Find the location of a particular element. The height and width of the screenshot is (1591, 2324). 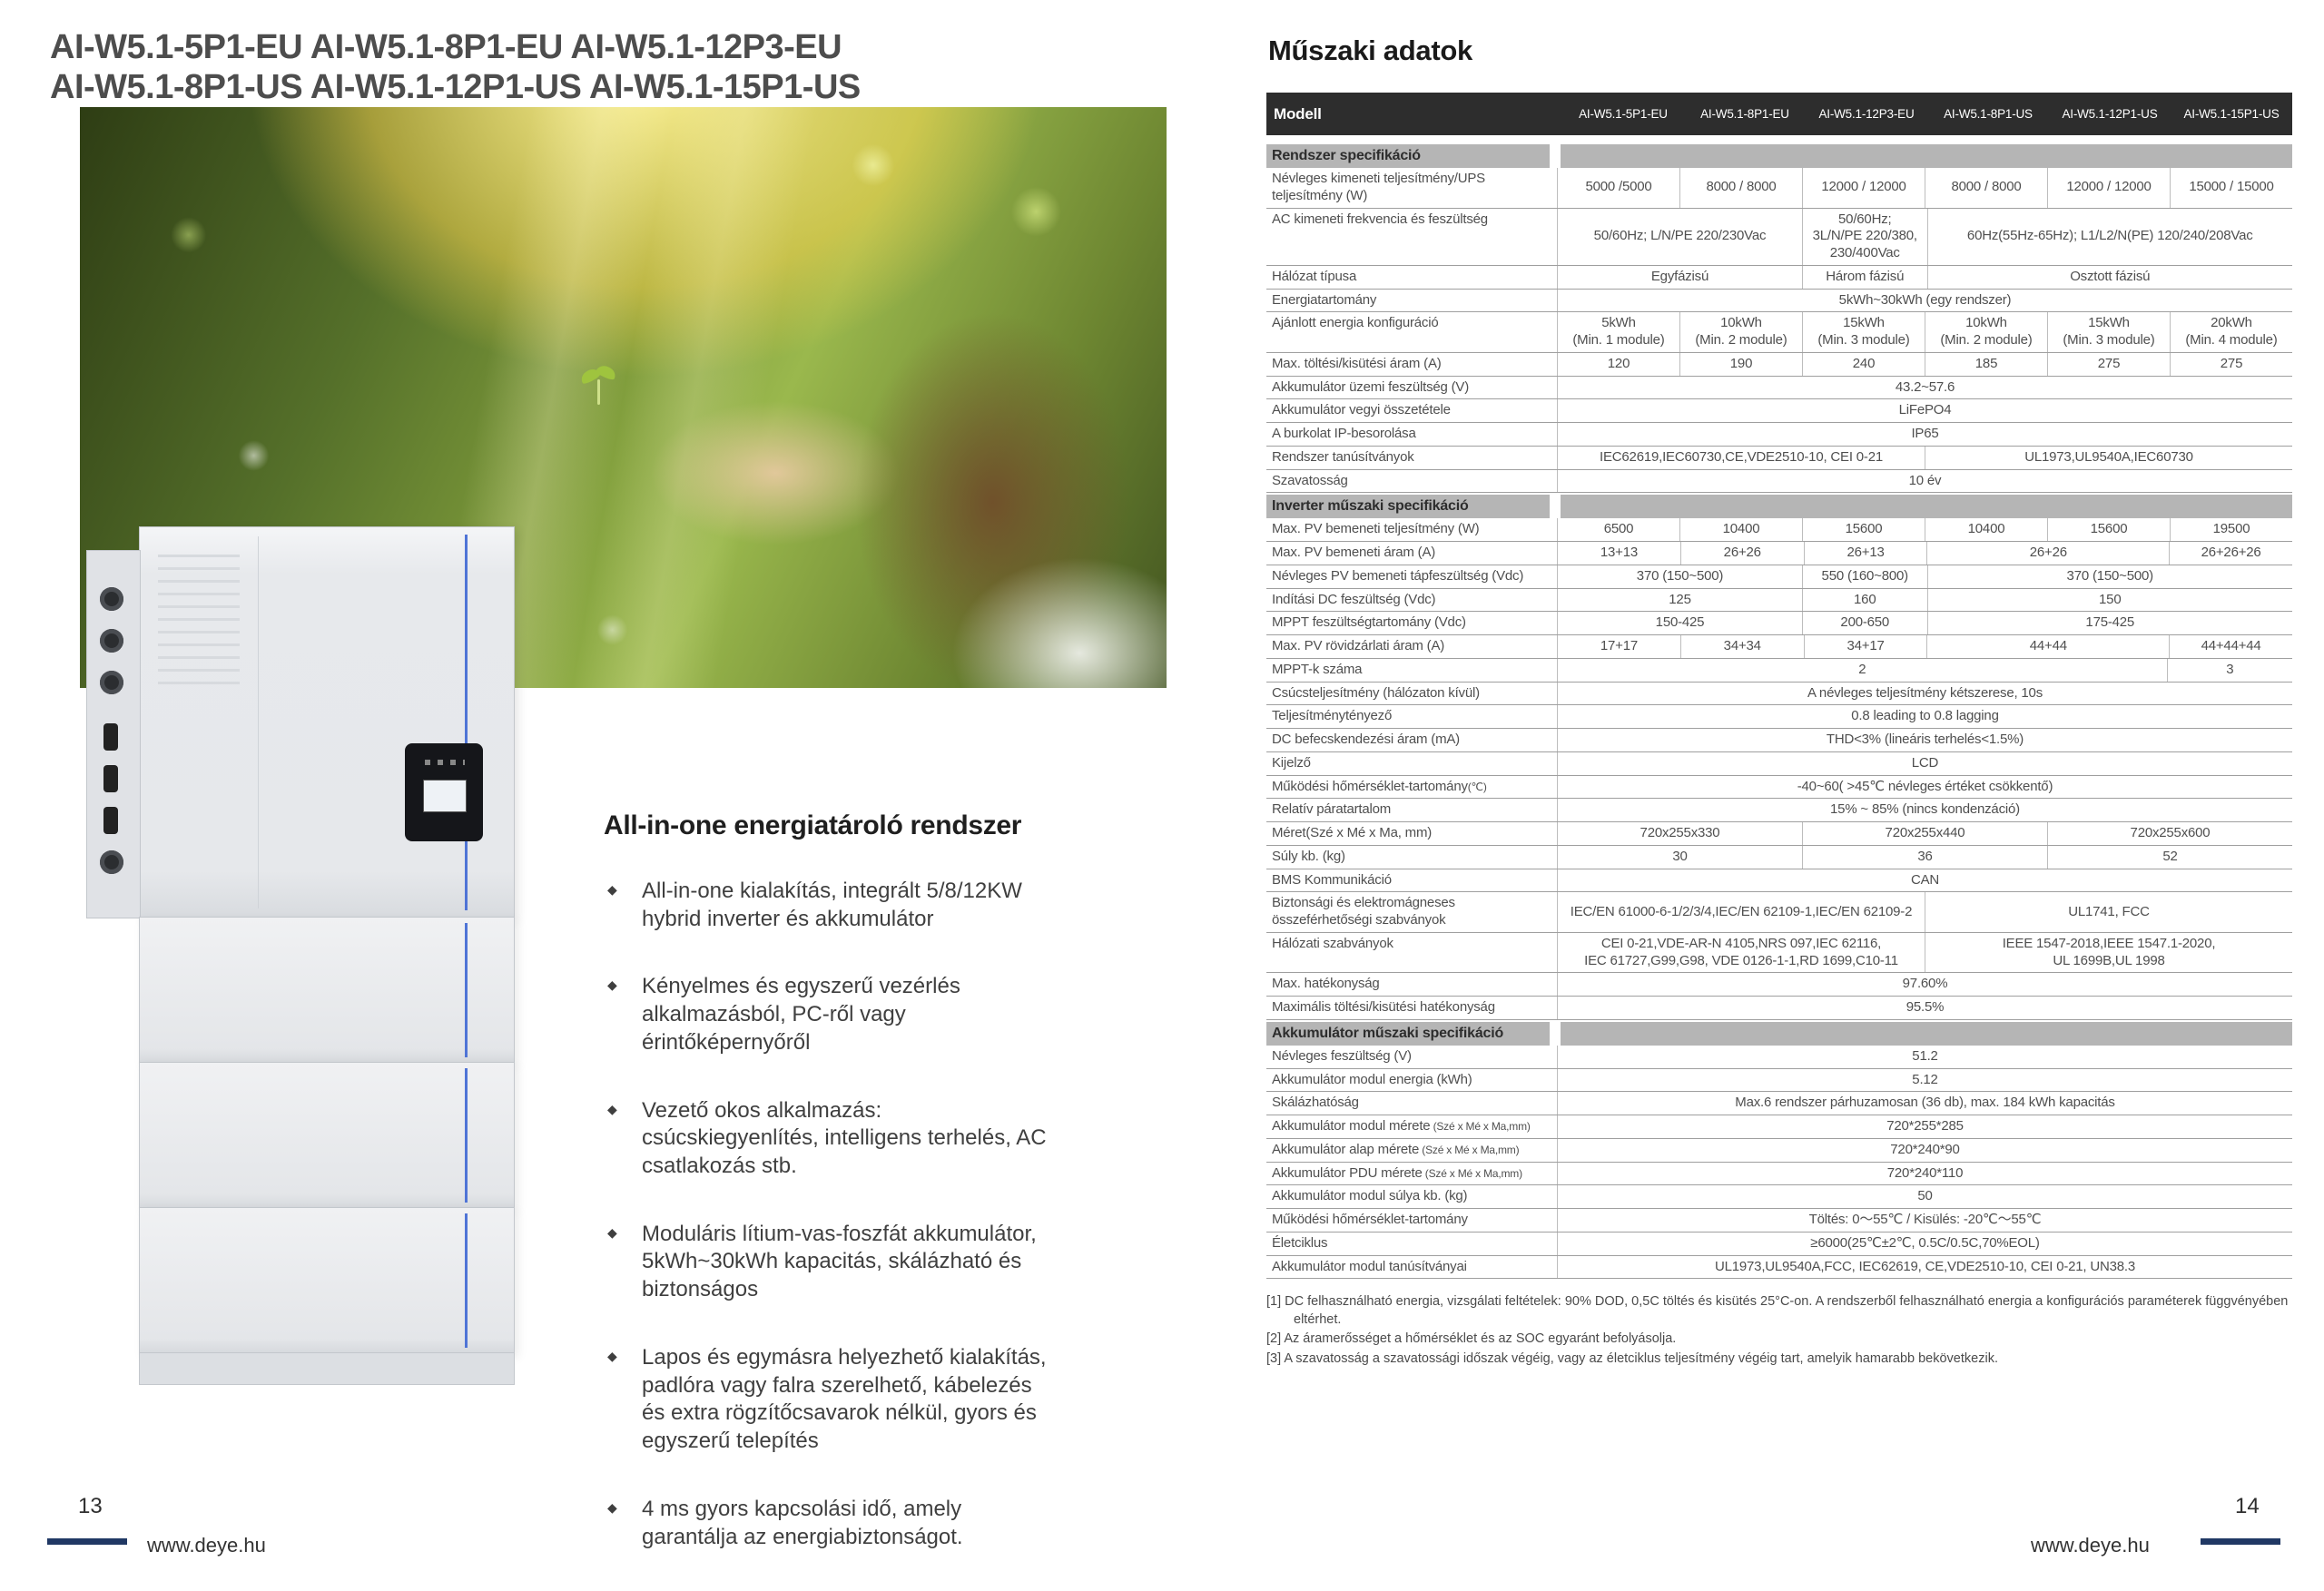

website-link-right: www.deye.hu is located at coordinates (2090, 1546).